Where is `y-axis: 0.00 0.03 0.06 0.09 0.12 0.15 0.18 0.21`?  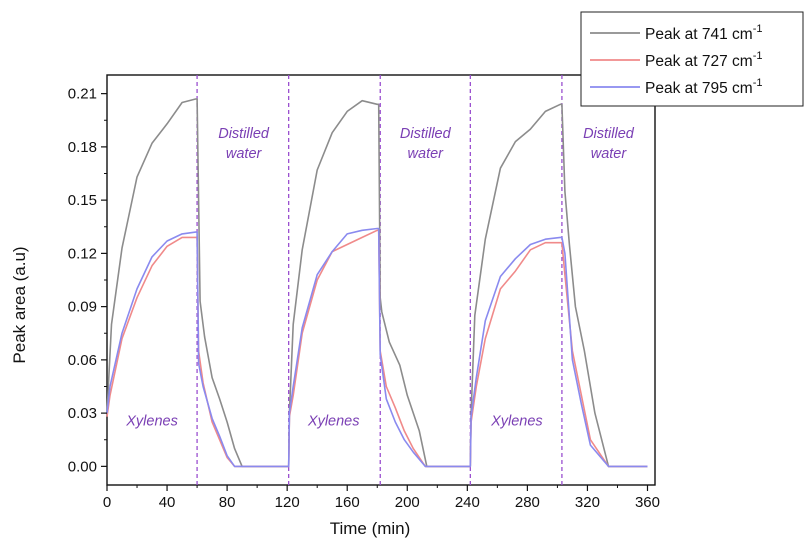
y-axis: 0.00 0.03 0.06 0.09 0.12 0.15 0.18 0.21 is located at coordinates (87, 280).